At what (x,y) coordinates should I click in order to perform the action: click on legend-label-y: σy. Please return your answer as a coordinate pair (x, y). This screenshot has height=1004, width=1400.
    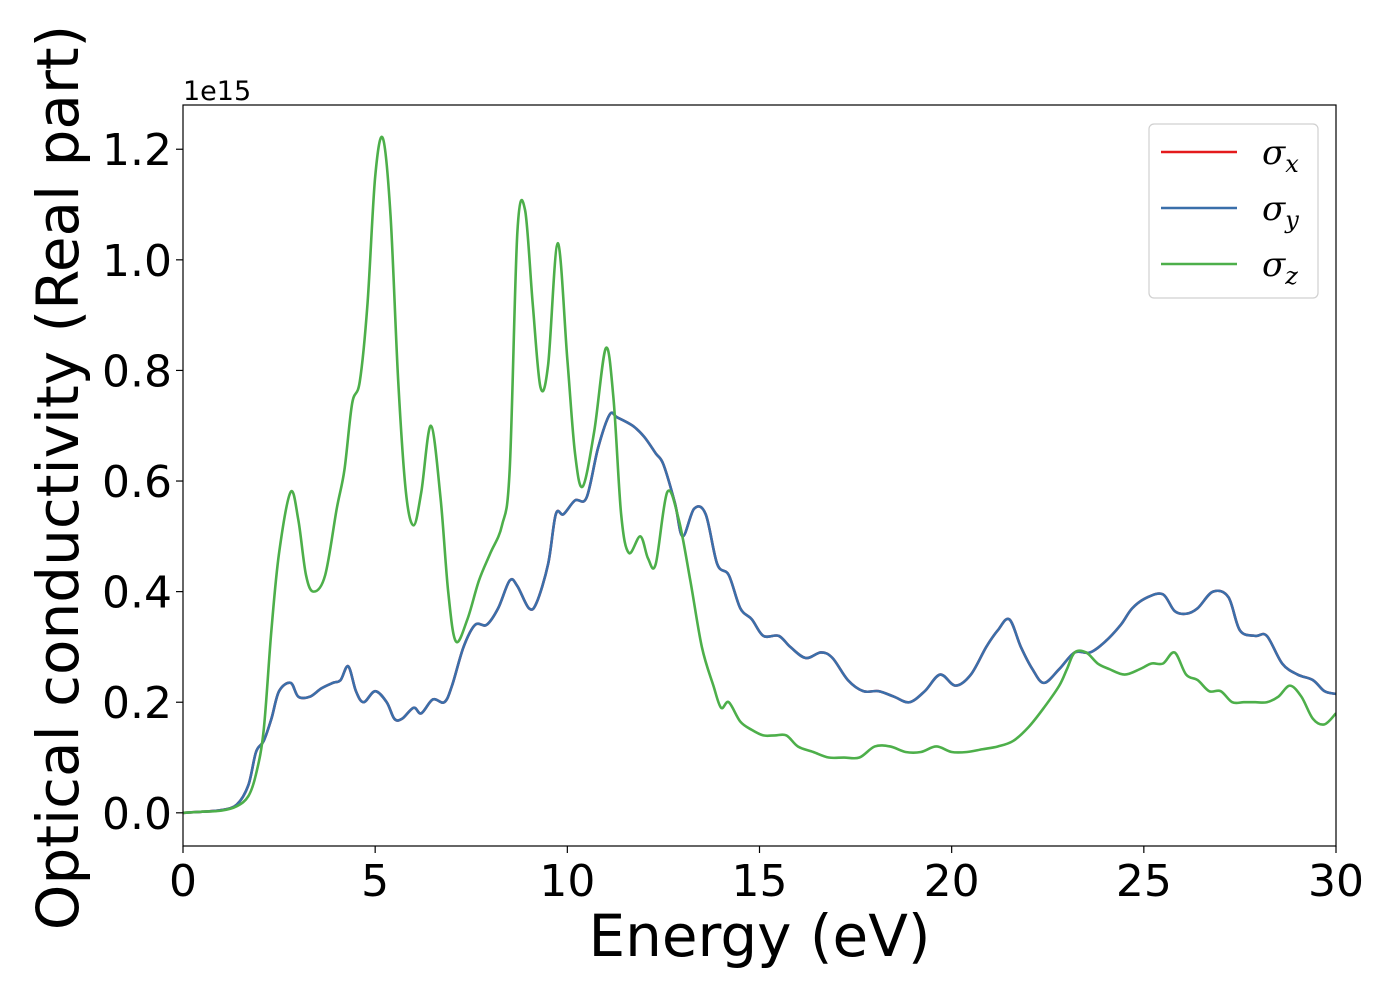
    Looking at the image, I should click on (1280, 211).